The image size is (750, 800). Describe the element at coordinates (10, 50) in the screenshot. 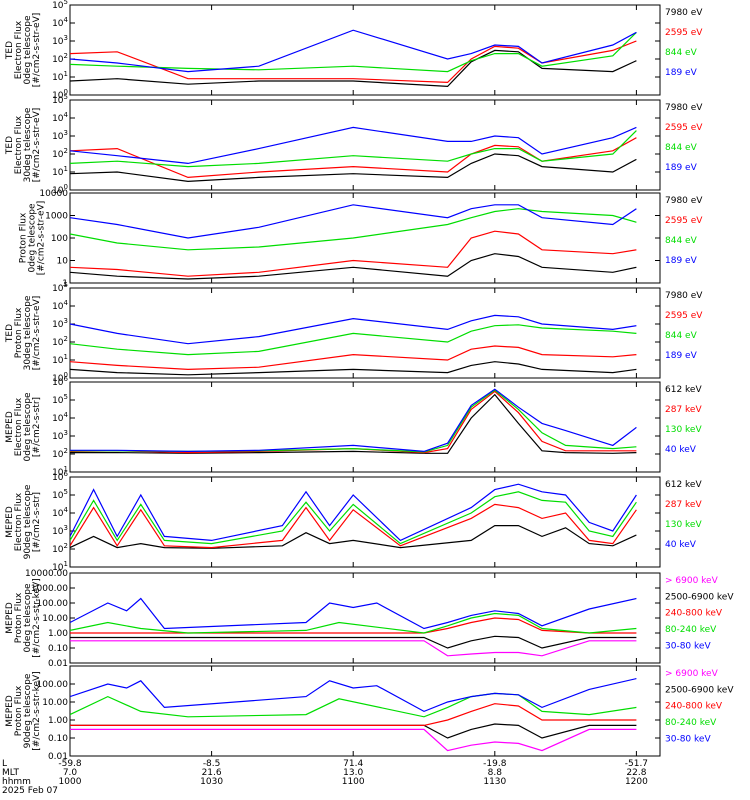

I see `y-axis-label: TED` at that location.